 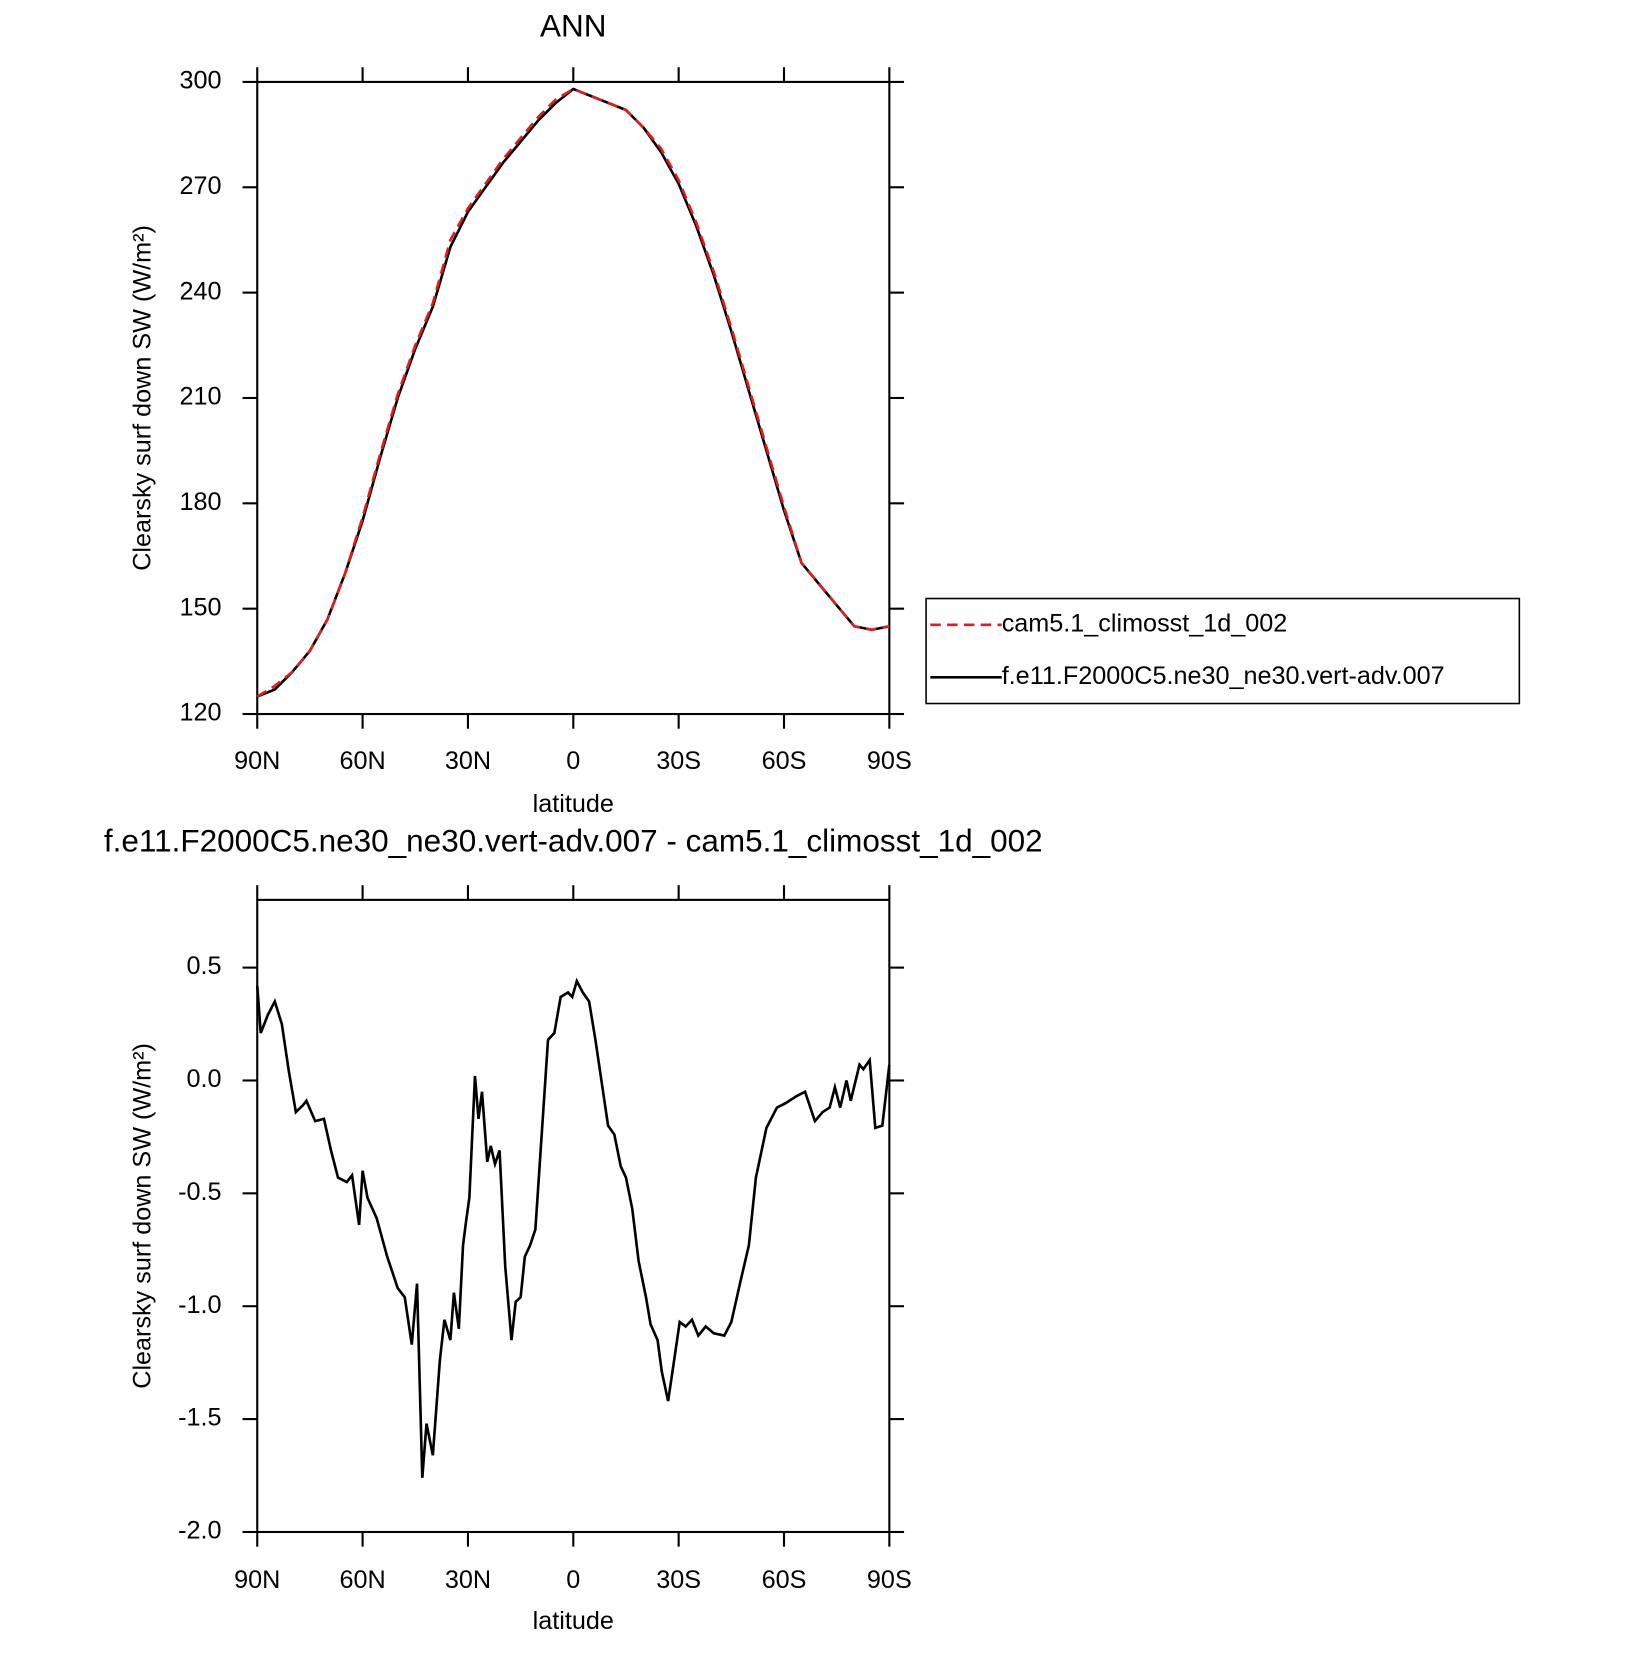 I want to click on y-tick-label: 240, so click(x=201, y=291).